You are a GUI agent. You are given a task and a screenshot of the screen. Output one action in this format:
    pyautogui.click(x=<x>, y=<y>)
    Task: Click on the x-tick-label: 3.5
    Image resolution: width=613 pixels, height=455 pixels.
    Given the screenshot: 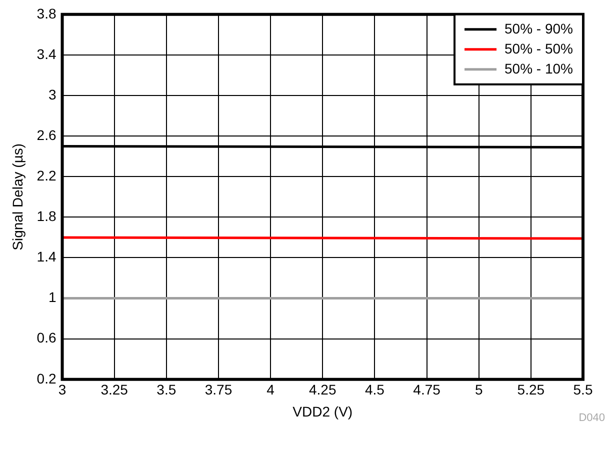 What is the action you would take?
    pyautogui.click(x=166, y=390)
    